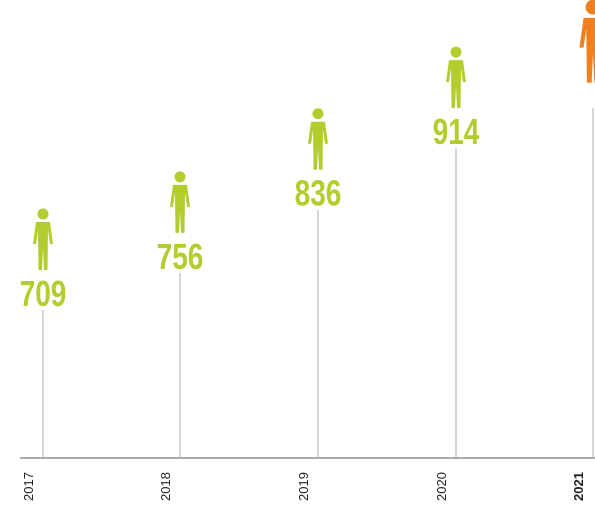 The image size is (595, 507). I want to click on value-label: 756, so click(180, 257).